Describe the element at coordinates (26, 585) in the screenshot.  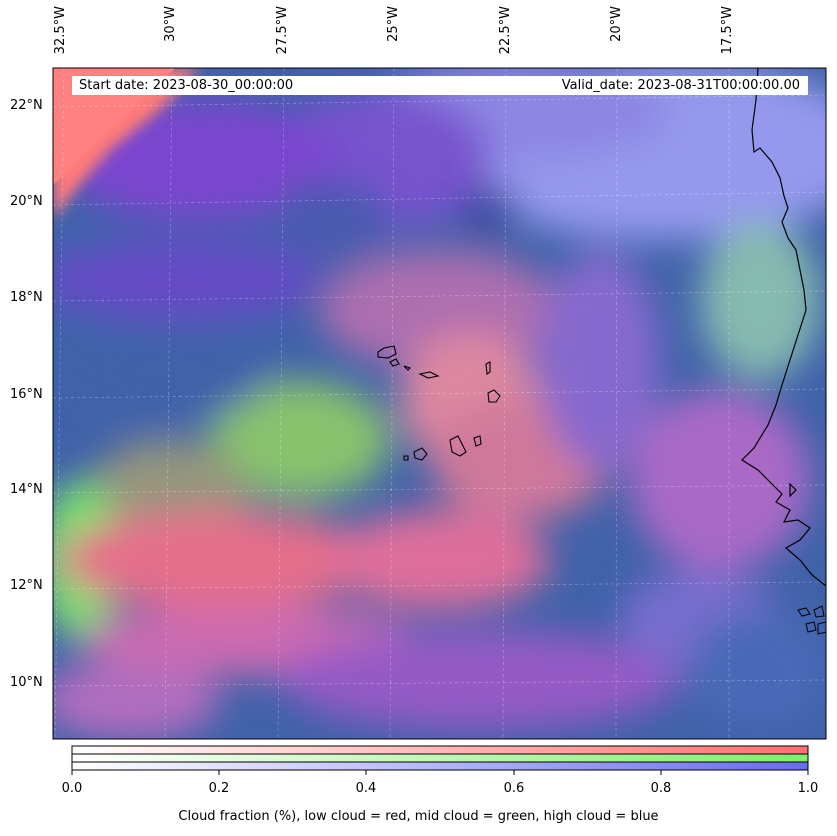
I see `lat-label: 12°N` at that location.